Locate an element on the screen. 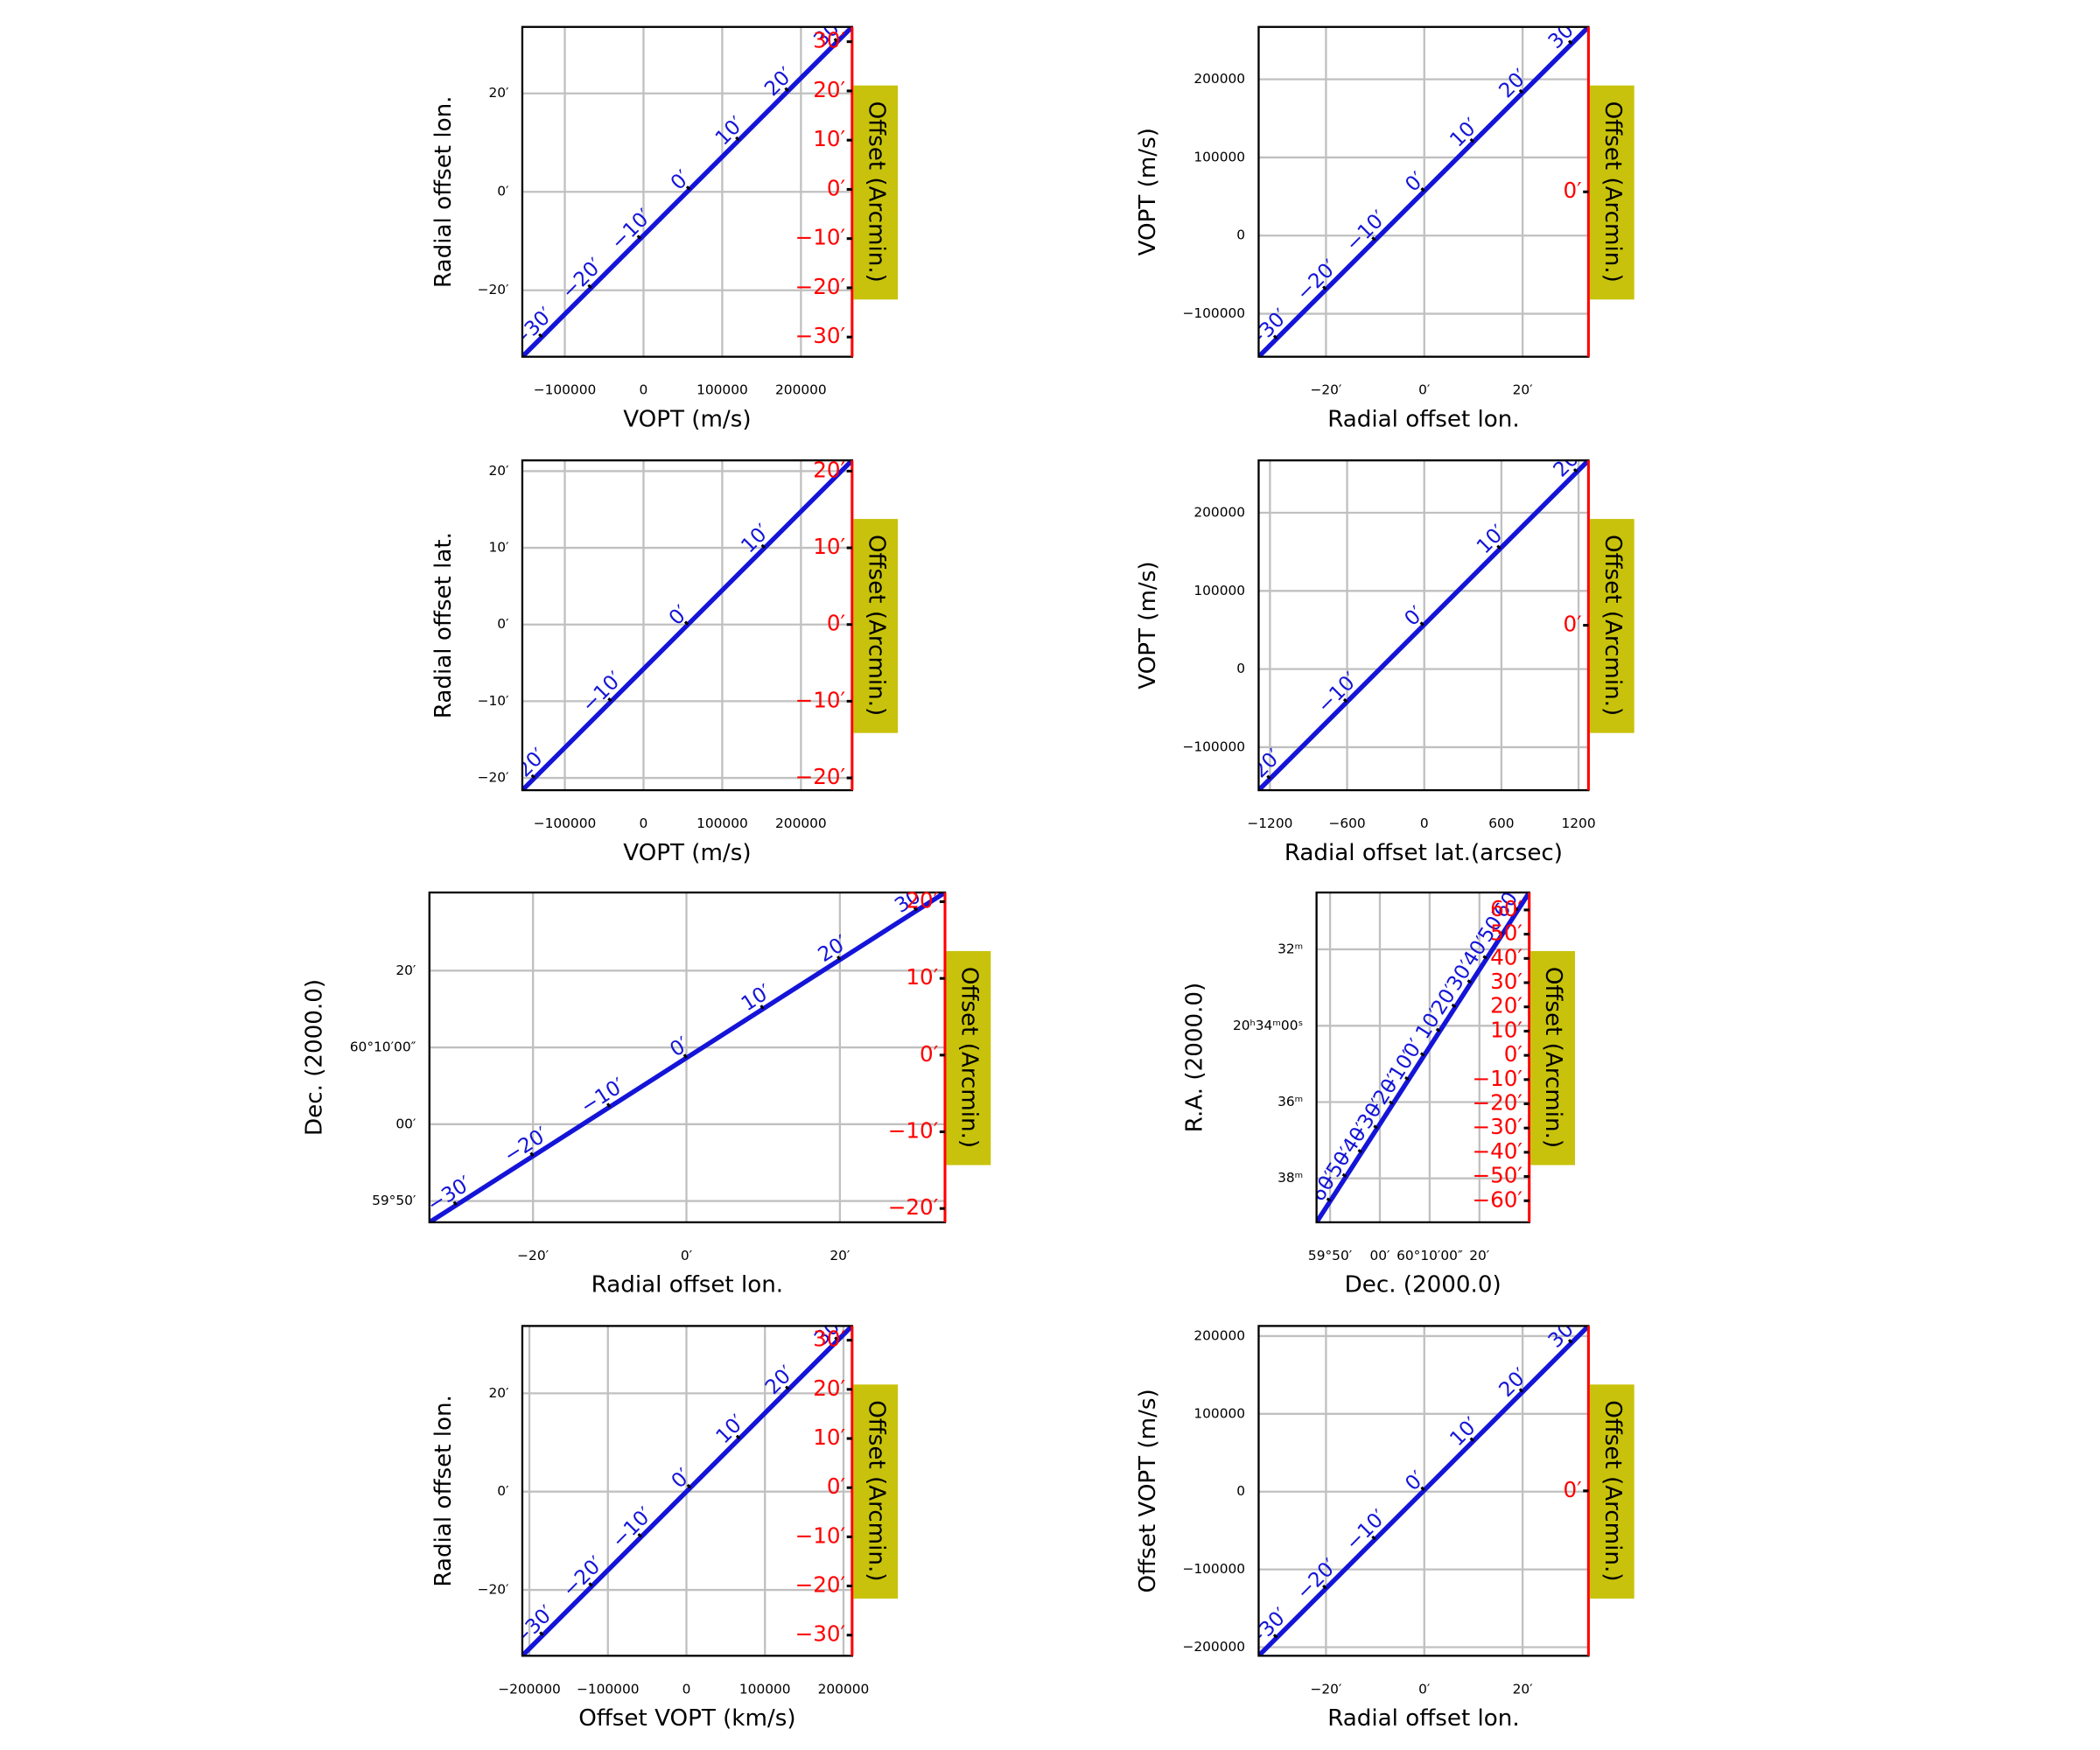  y-tick-label: −10′ is located at coordinates (493, 701).